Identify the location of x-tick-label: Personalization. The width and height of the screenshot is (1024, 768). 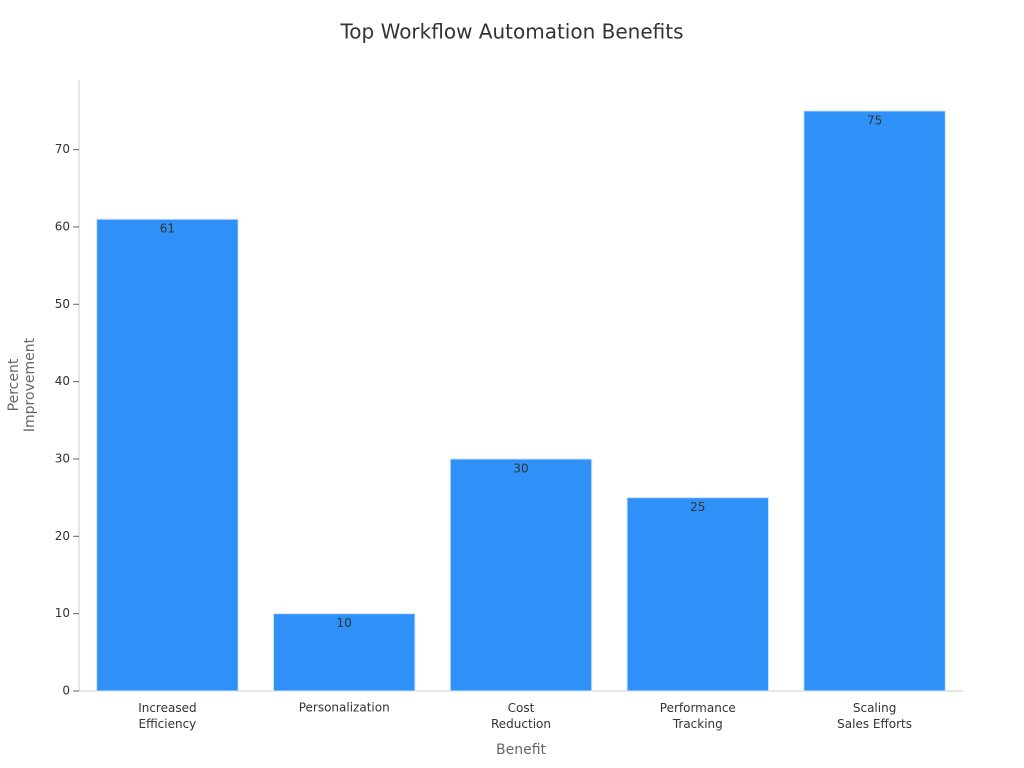
(344, 708).